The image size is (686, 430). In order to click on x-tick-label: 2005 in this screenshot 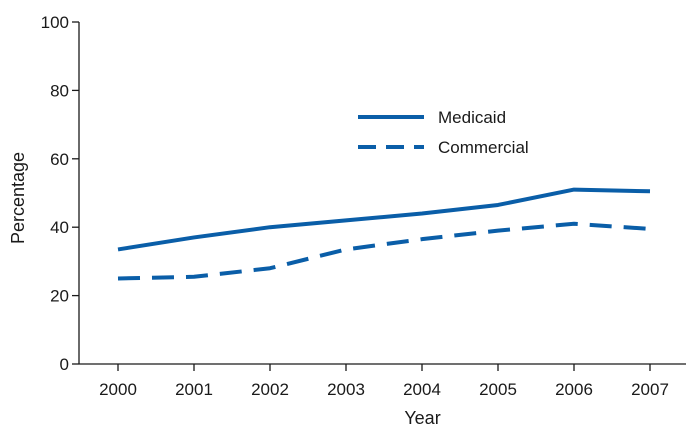, I will do `click(498, 389)`.